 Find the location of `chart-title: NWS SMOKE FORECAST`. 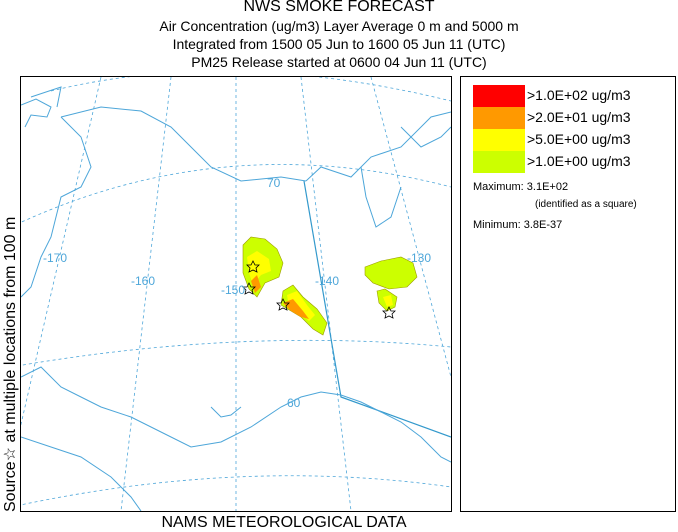

chart-title: NWS SMOKE FORECAST is located at coordinates (339, 7).